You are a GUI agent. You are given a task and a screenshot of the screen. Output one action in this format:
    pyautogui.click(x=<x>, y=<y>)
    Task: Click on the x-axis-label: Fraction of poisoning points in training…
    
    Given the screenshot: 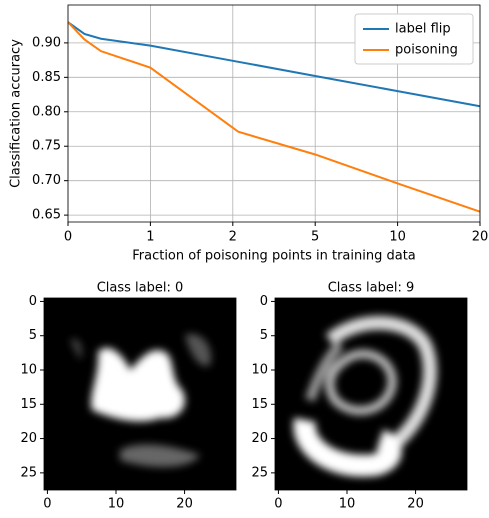 What is the action you would take?
    pyautogui.click(x=274, y=256)
    